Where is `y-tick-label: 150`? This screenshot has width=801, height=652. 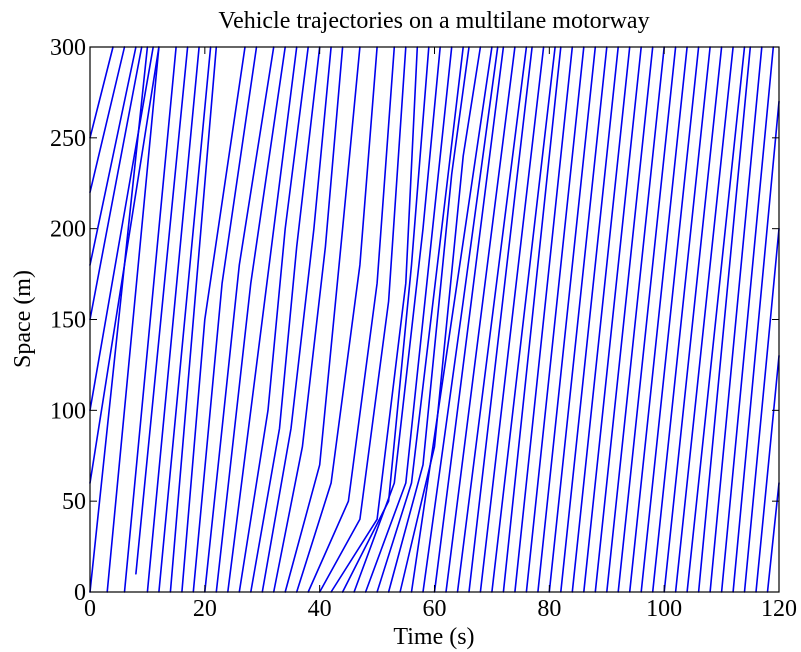 y-tick-label: 150 is located at coordinates (68, 321).